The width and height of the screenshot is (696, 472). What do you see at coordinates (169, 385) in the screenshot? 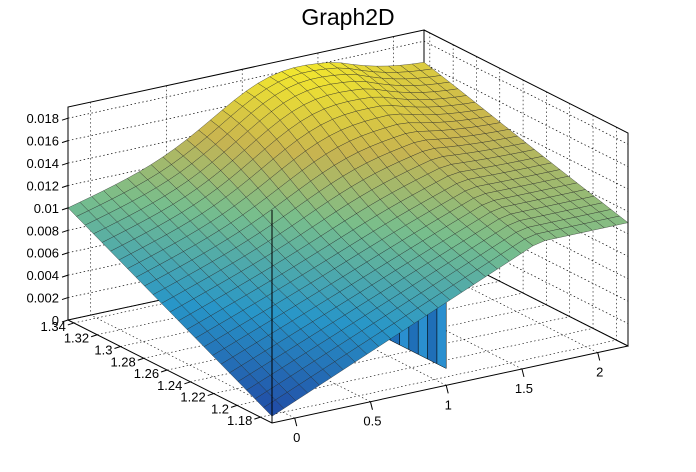
I see `y-tick-label: 1.24` at bounding box center [169, 385].